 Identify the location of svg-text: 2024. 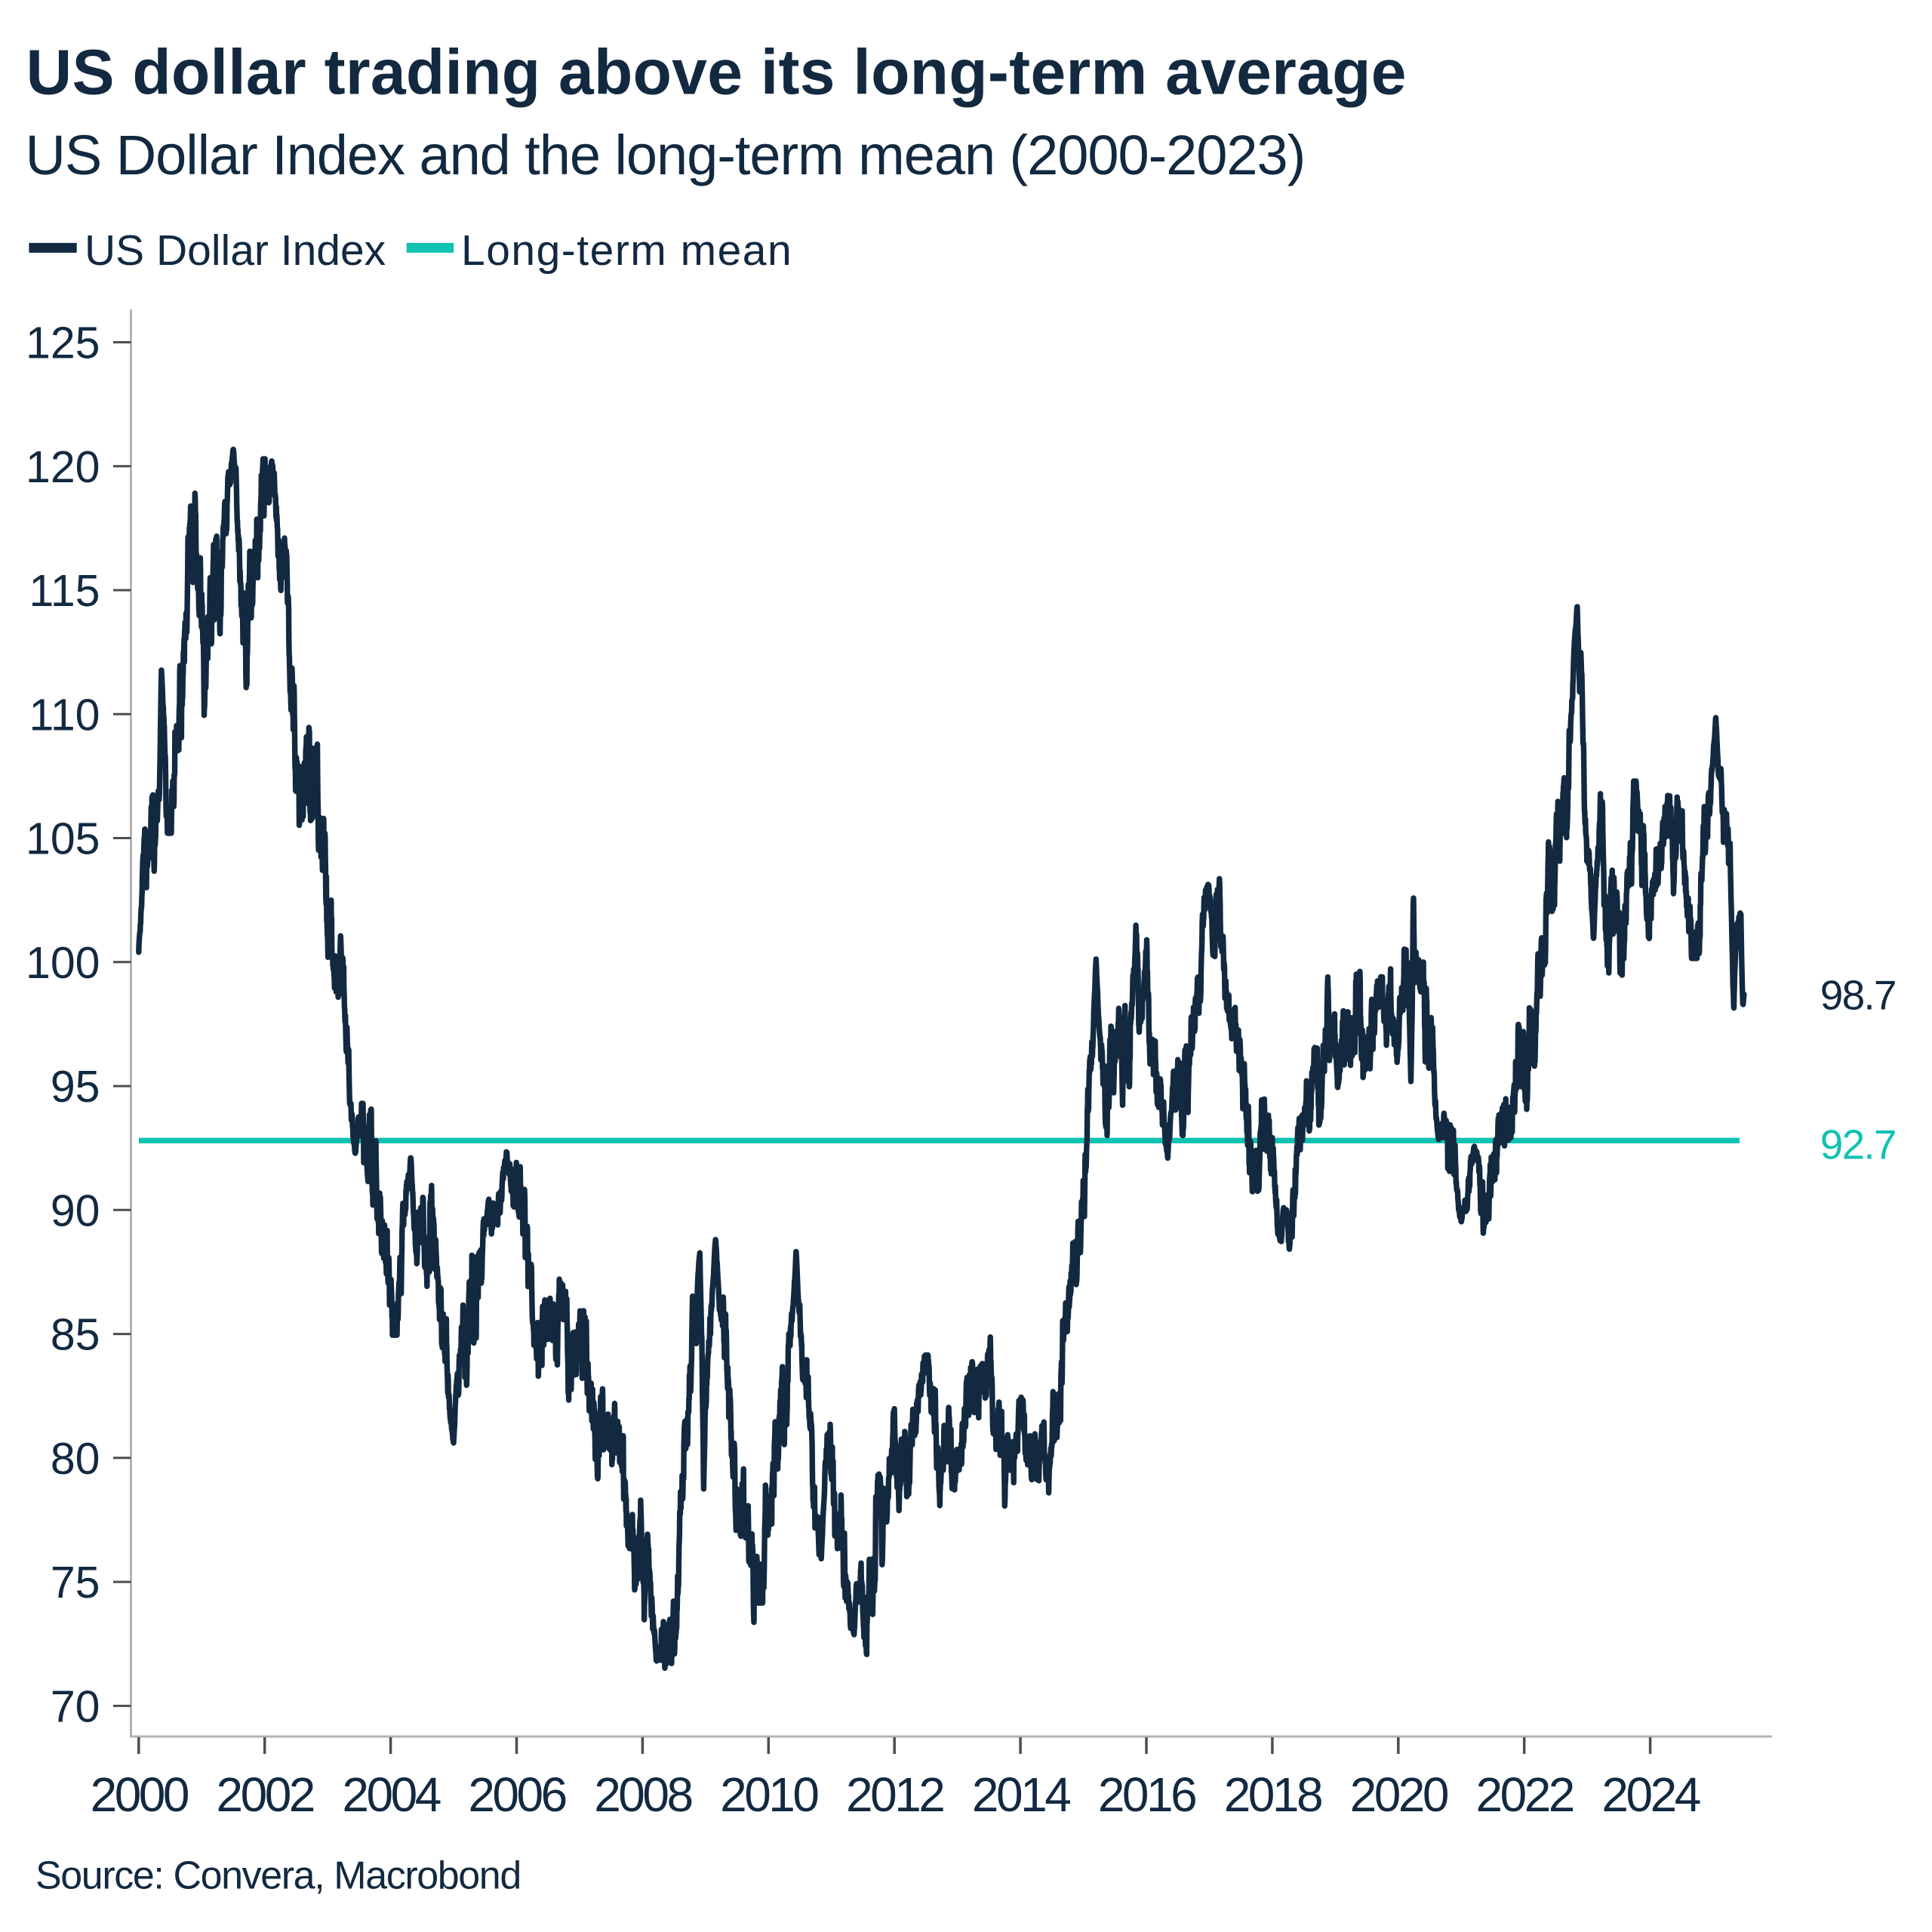
(1650, 1794).